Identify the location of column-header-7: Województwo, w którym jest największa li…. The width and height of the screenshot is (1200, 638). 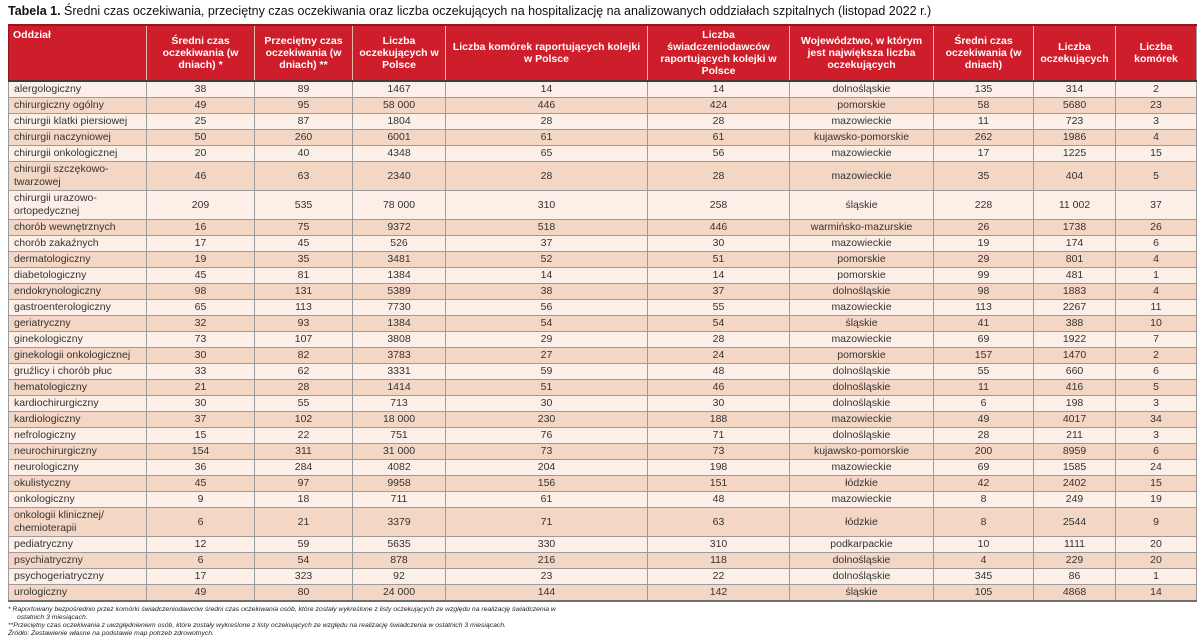
(861, 53).